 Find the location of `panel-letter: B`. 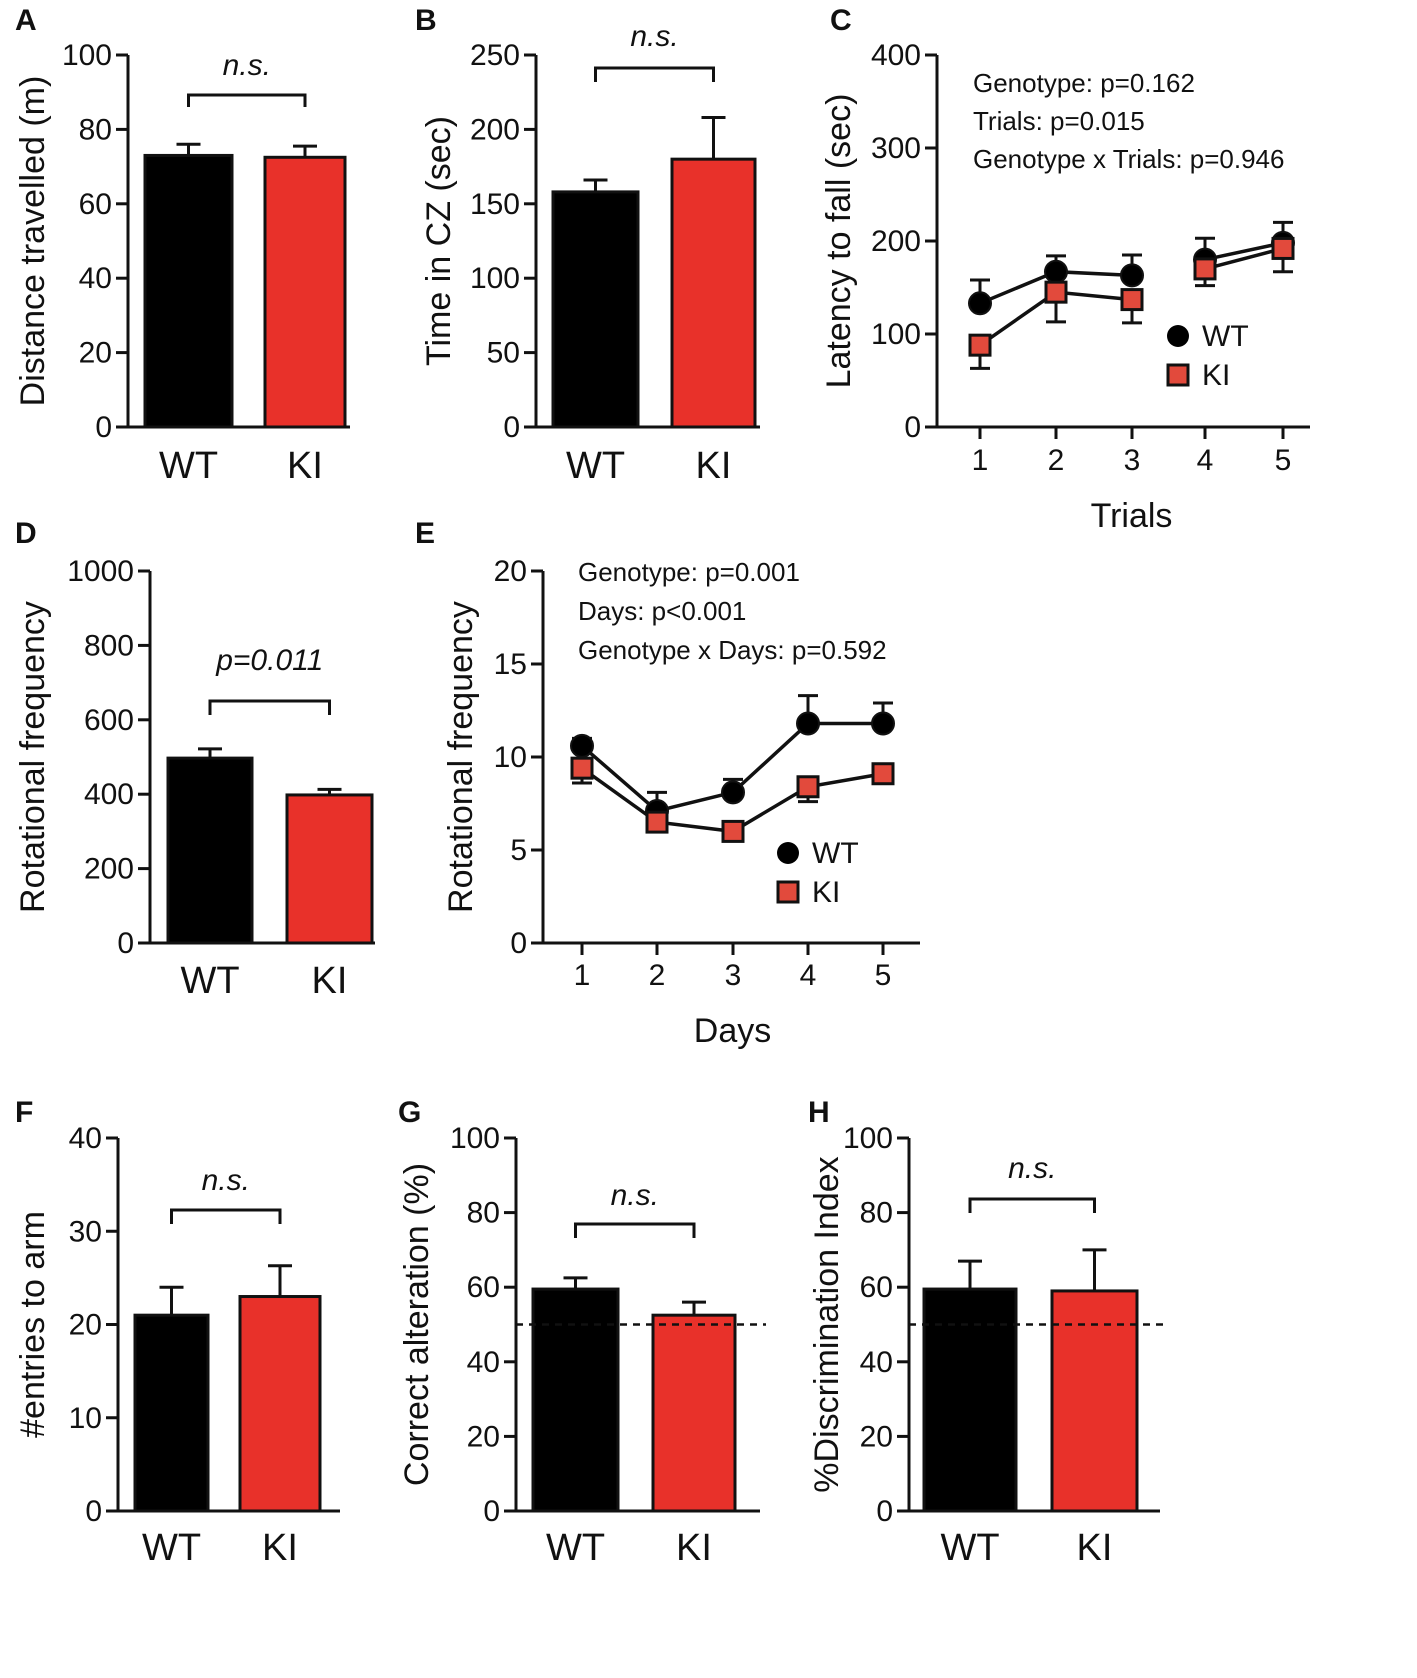

panel-letter: B is located at coordinates (426, 20).